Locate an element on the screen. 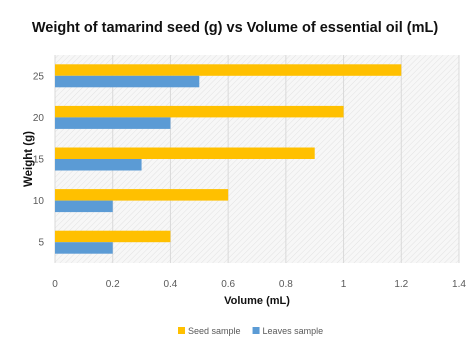  legend-label: Seed sample is located at coordinates (214, 331).